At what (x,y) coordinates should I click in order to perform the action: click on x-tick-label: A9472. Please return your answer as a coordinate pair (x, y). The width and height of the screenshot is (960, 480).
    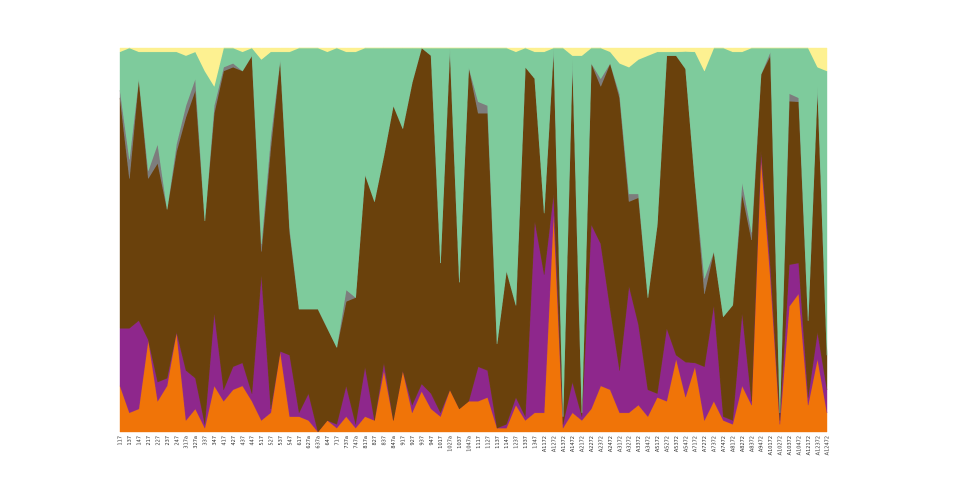
    Looking at the image, I should click on (762, 444).